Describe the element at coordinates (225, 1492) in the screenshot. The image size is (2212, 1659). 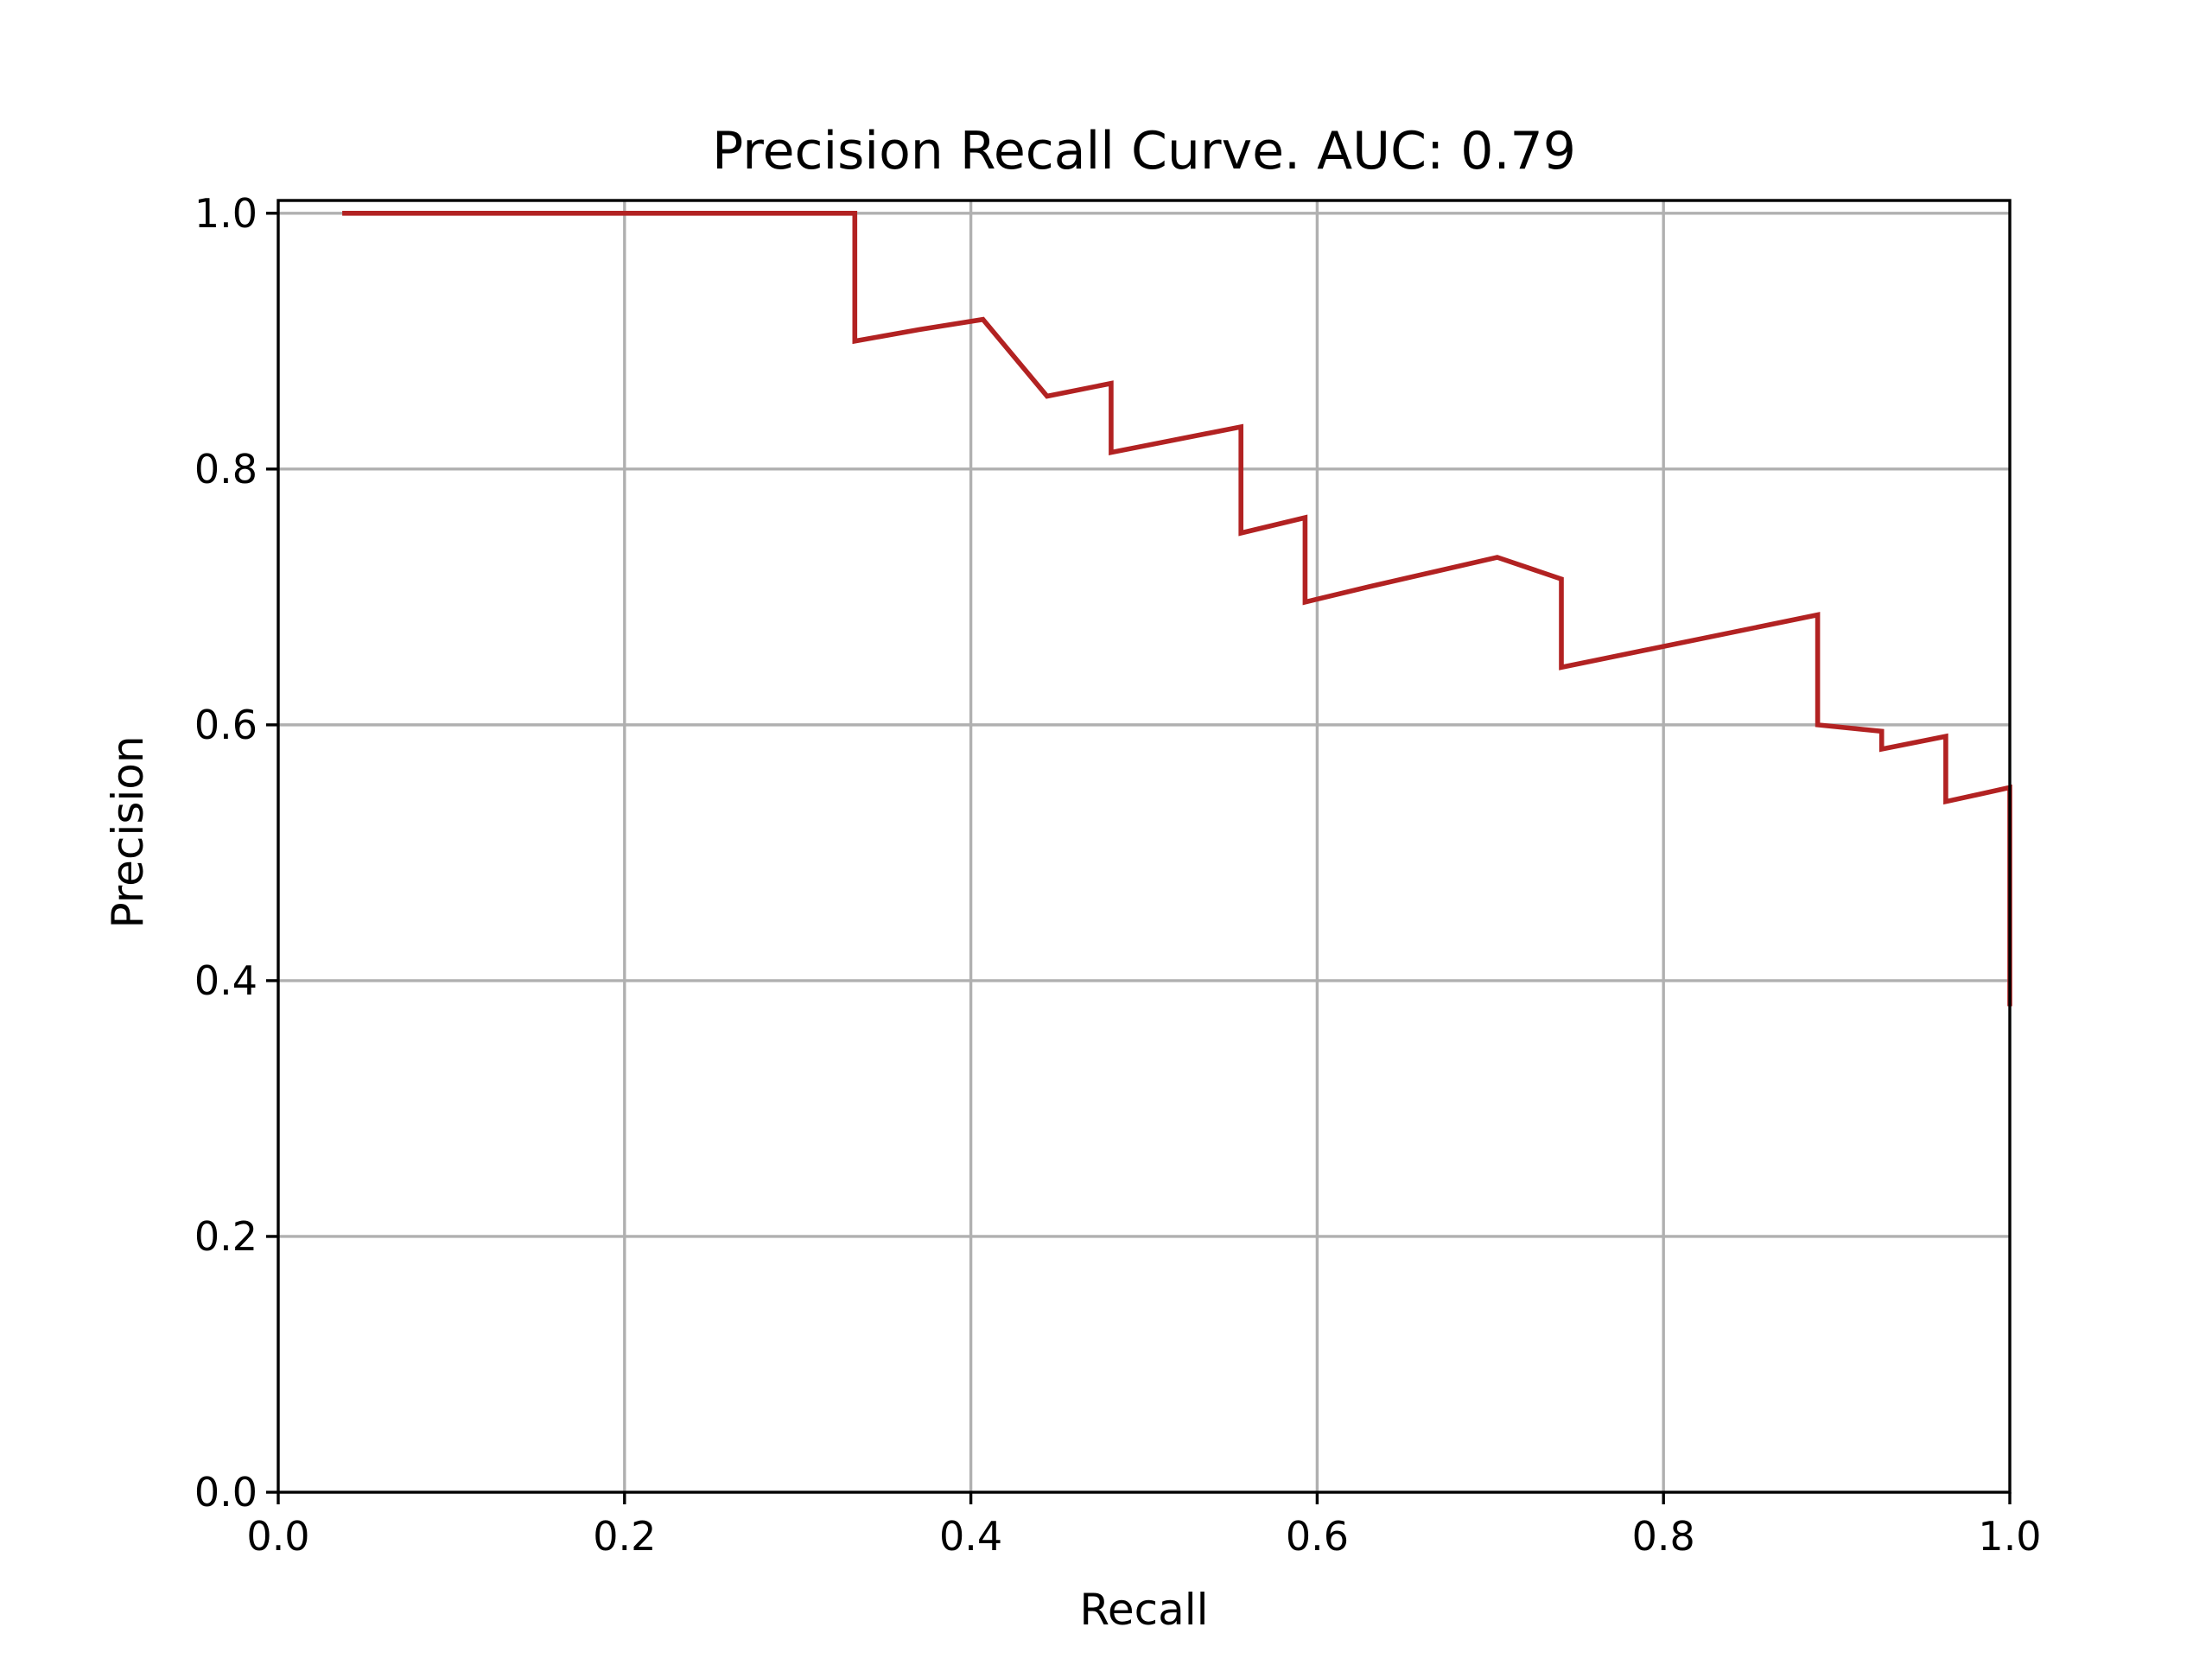
I see `y-tick-label: 0.0` at that location.